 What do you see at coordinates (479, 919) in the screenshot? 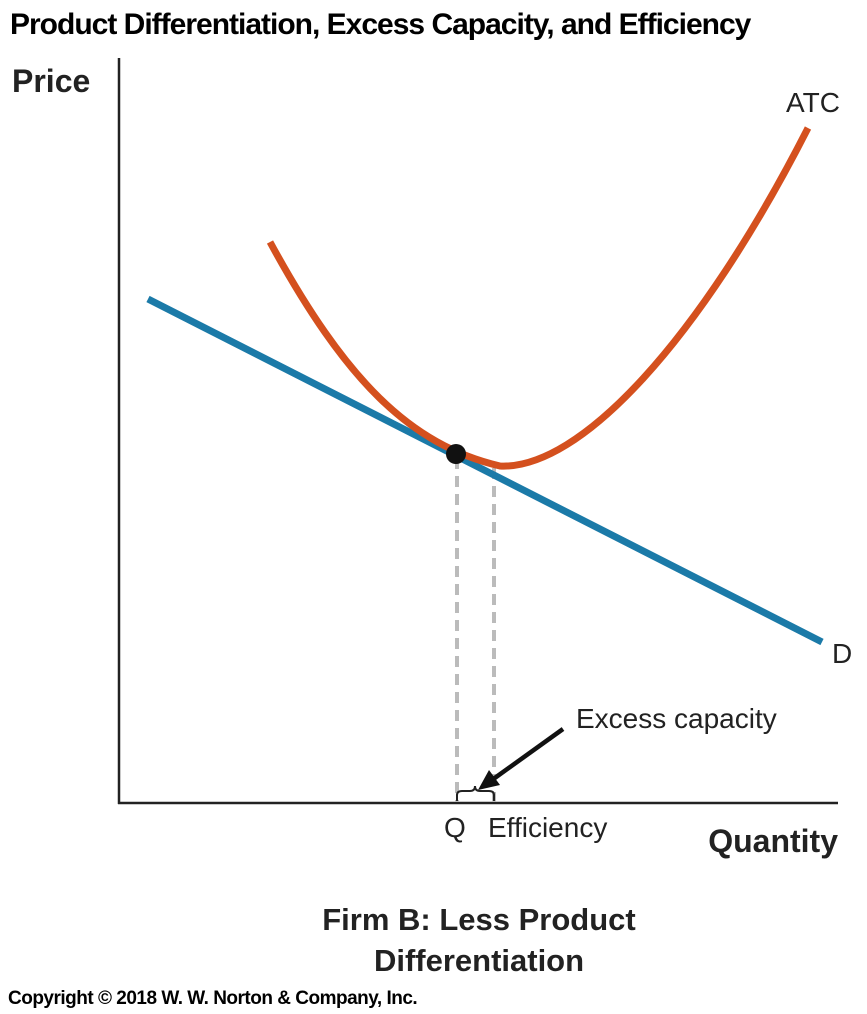
I see `subtitle-line-1: Firm B: Less Product` at bounding box center [479, 919].